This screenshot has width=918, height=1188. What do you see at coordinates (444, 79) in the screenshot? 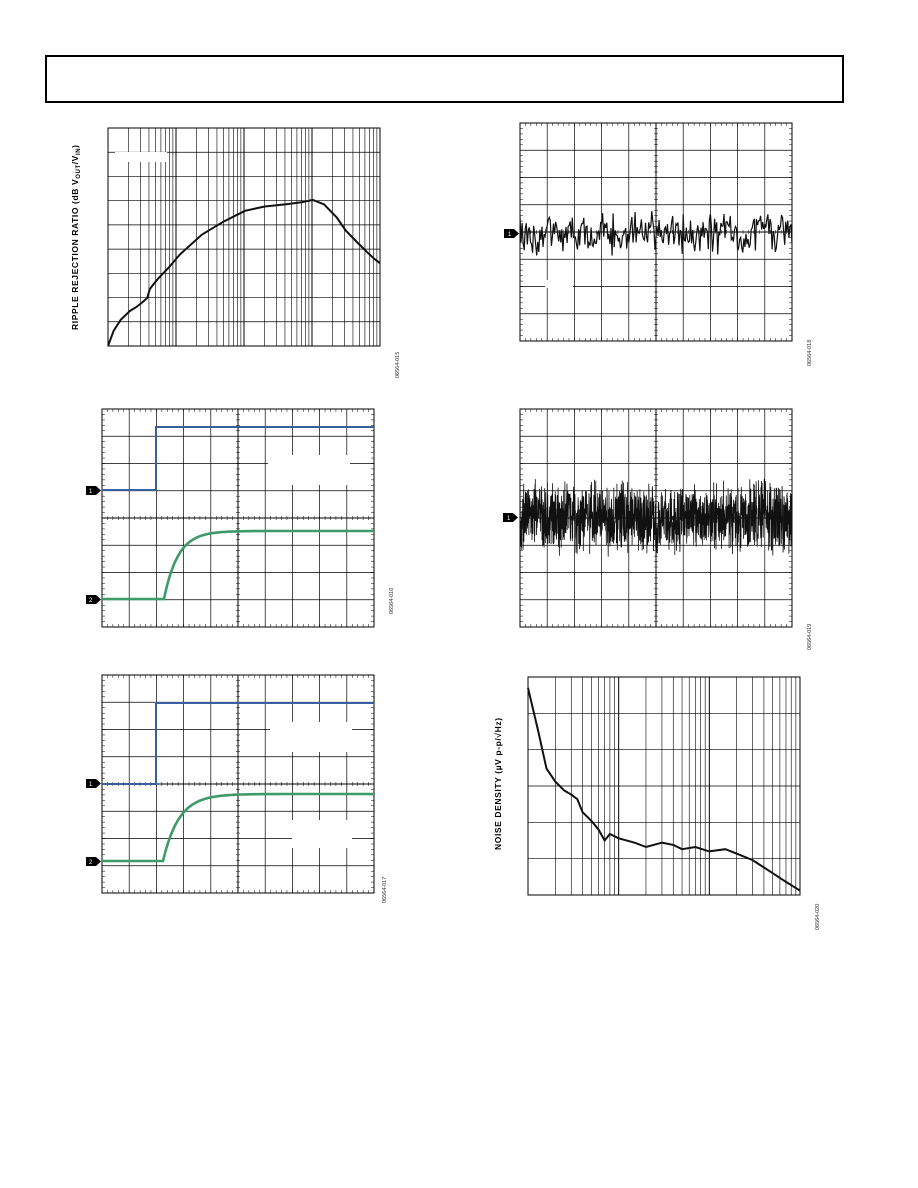
I see `header-box` at bounding box center [444, 79].